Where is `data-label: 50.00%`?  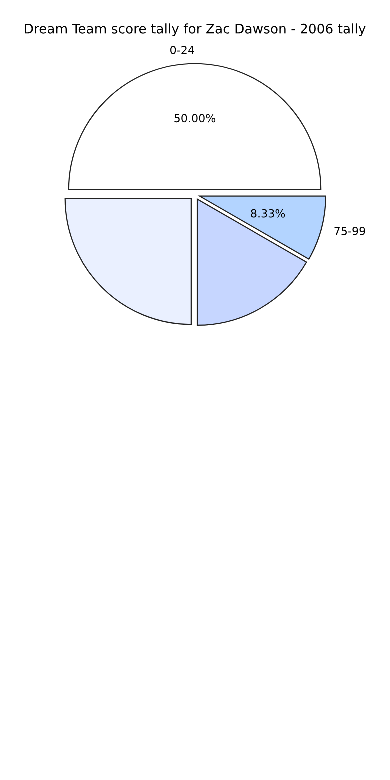
data-label: 50.00% is located at coordinates (195, 118).